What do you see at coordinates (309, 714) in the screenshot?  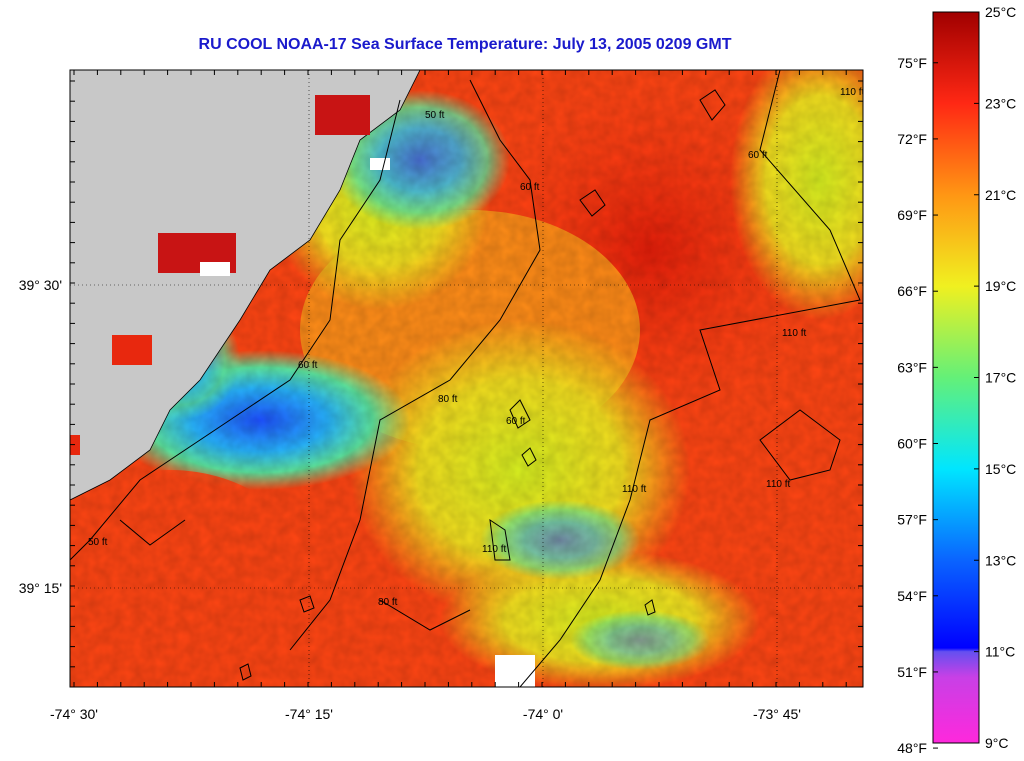 I see `x-tick-label: -74° 15'` at bounding box center [309, 714].